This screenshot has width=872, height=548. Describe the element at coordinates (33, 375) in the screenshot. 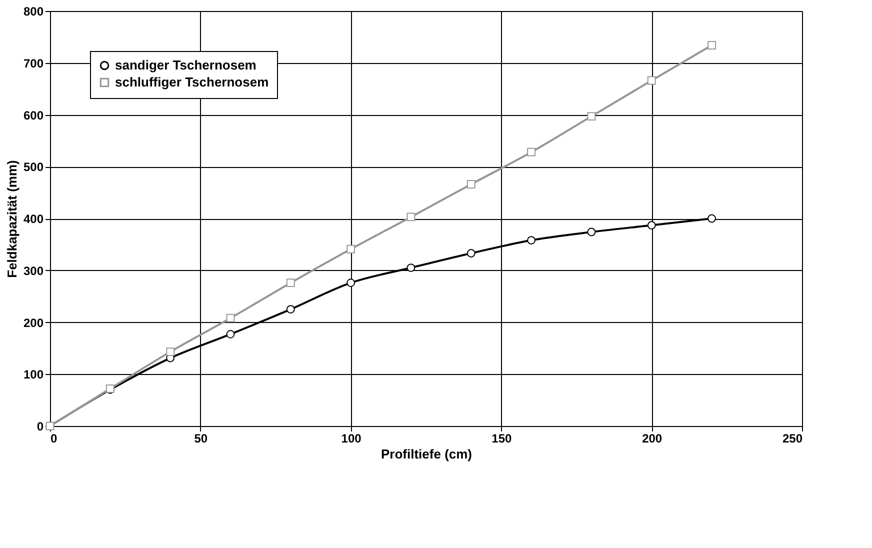

I see `y-tick-label: 100` at that location.